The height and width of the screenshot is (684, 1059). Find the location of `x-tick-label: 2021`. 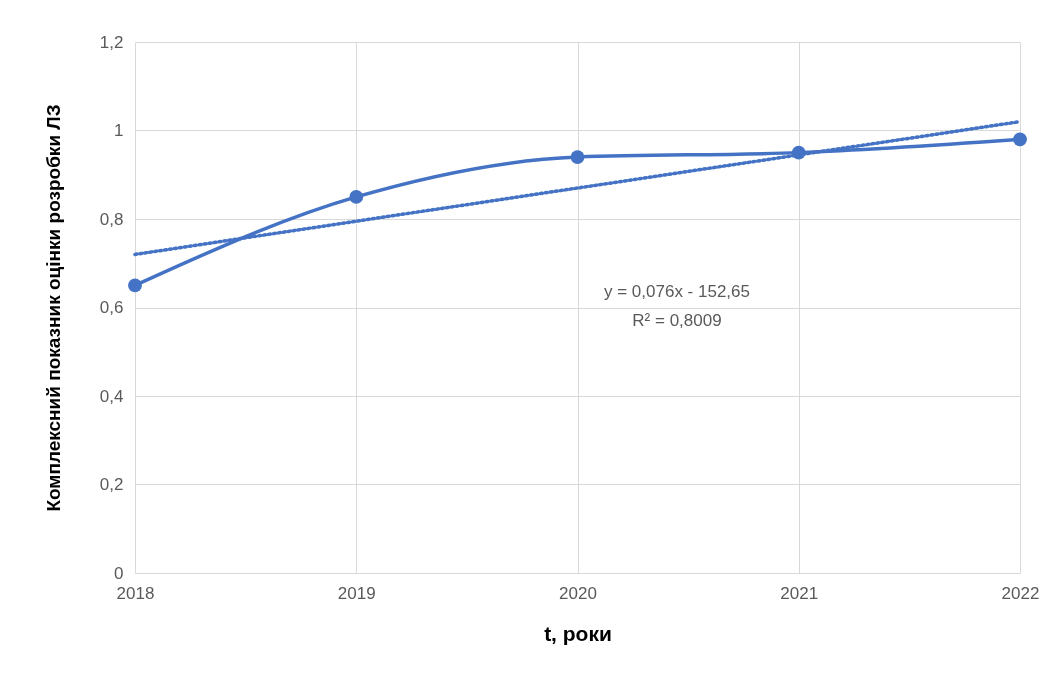

x-tick-label: 2021 is located at coordinates (799, 593).